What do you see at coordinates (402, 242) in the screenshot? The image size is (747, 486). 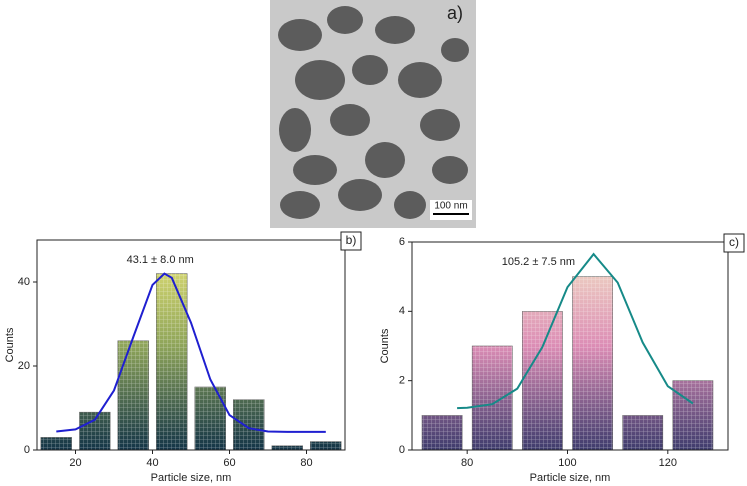 I see `y-tick-label: 6` at bounding box center [402, 242].